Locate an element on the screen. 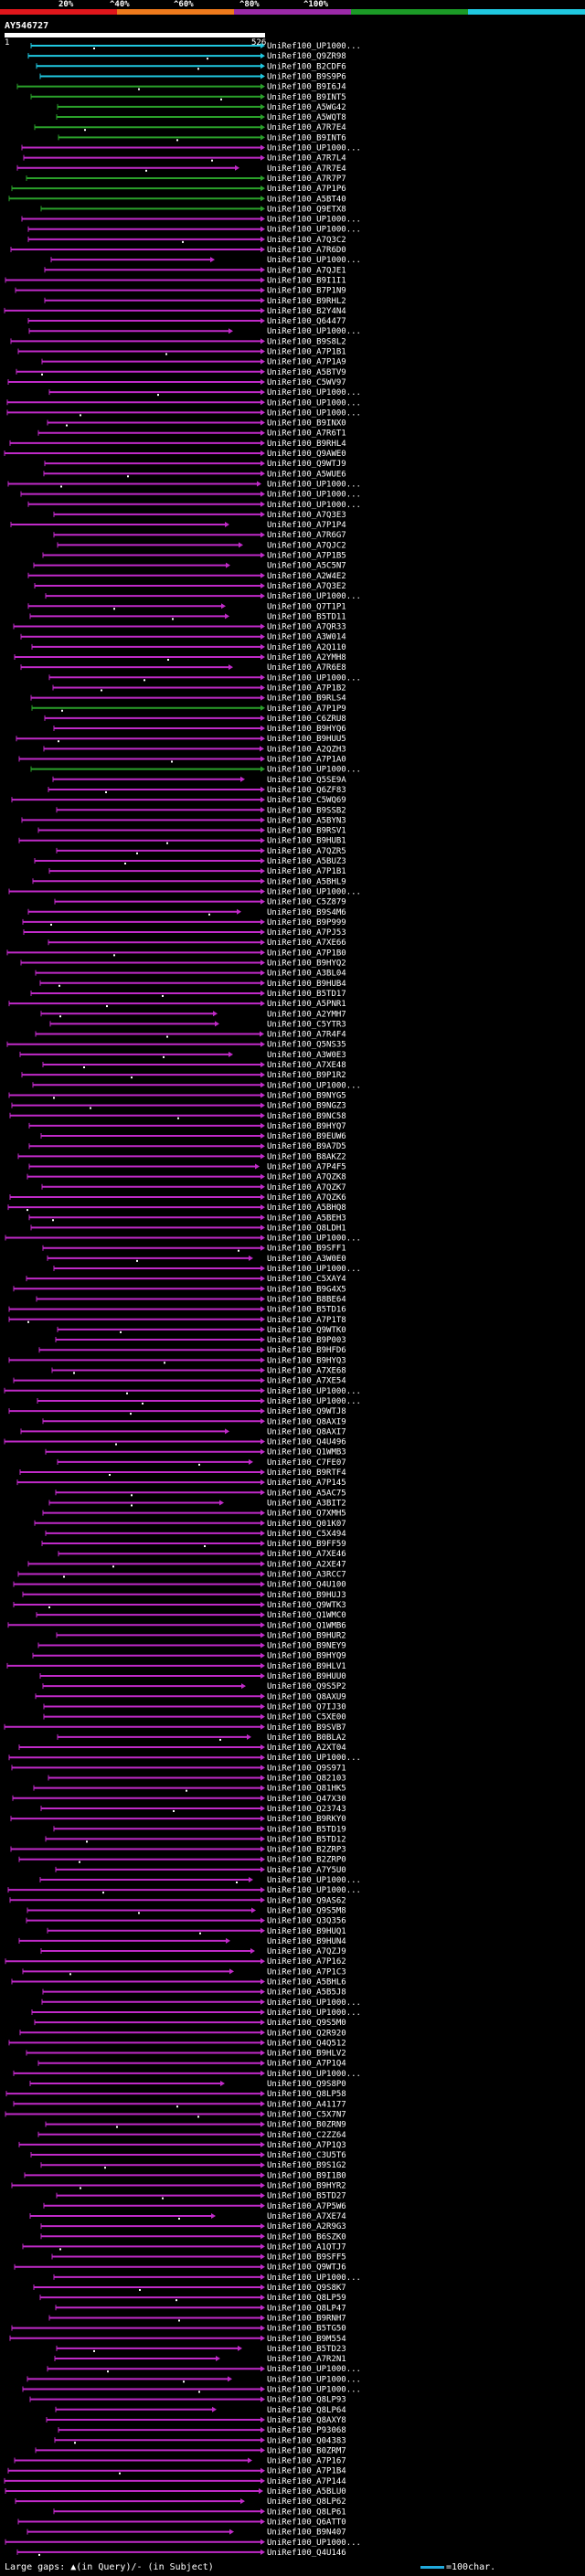 Image resolution: width=585 pixels, height=2576 pixels. hit-id: UniRef100_C5WQ69 is located at coordinates (307, 800).